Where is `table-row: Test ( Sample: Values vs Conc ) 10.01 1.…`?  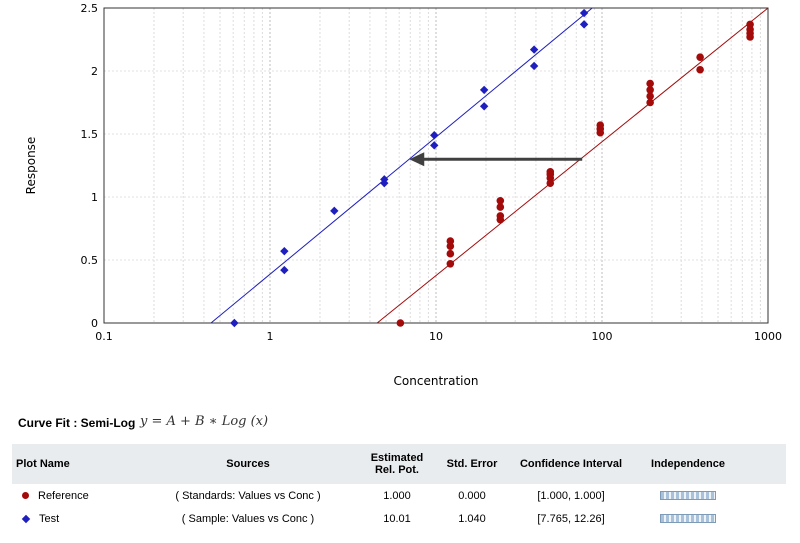 table-row: Test ( Sample: Values vs Conc ) 10.01 1.… is located at coordinates (399, 518).